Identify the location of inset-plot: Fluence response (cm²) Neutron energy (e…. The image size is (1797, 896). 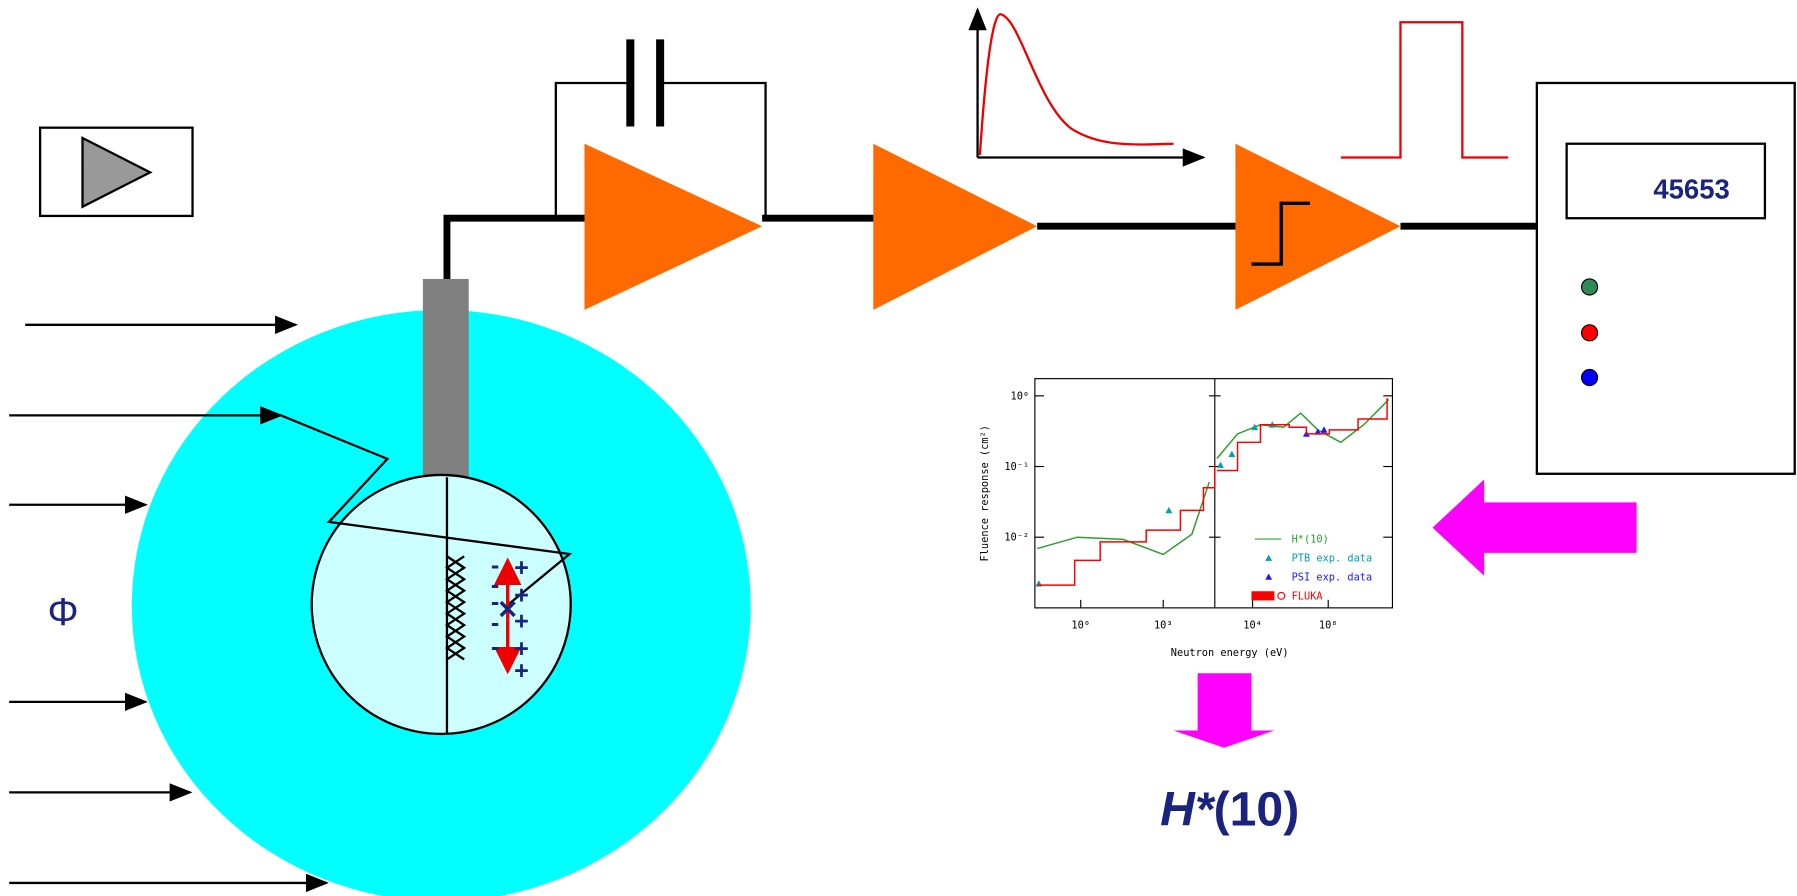
(1186, 518).